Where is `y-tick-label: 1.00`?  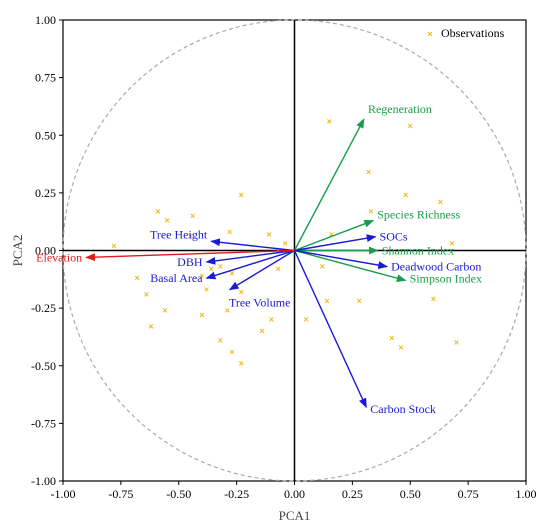 y-tick-label: 1.00 is located at coordinates (45, 20).